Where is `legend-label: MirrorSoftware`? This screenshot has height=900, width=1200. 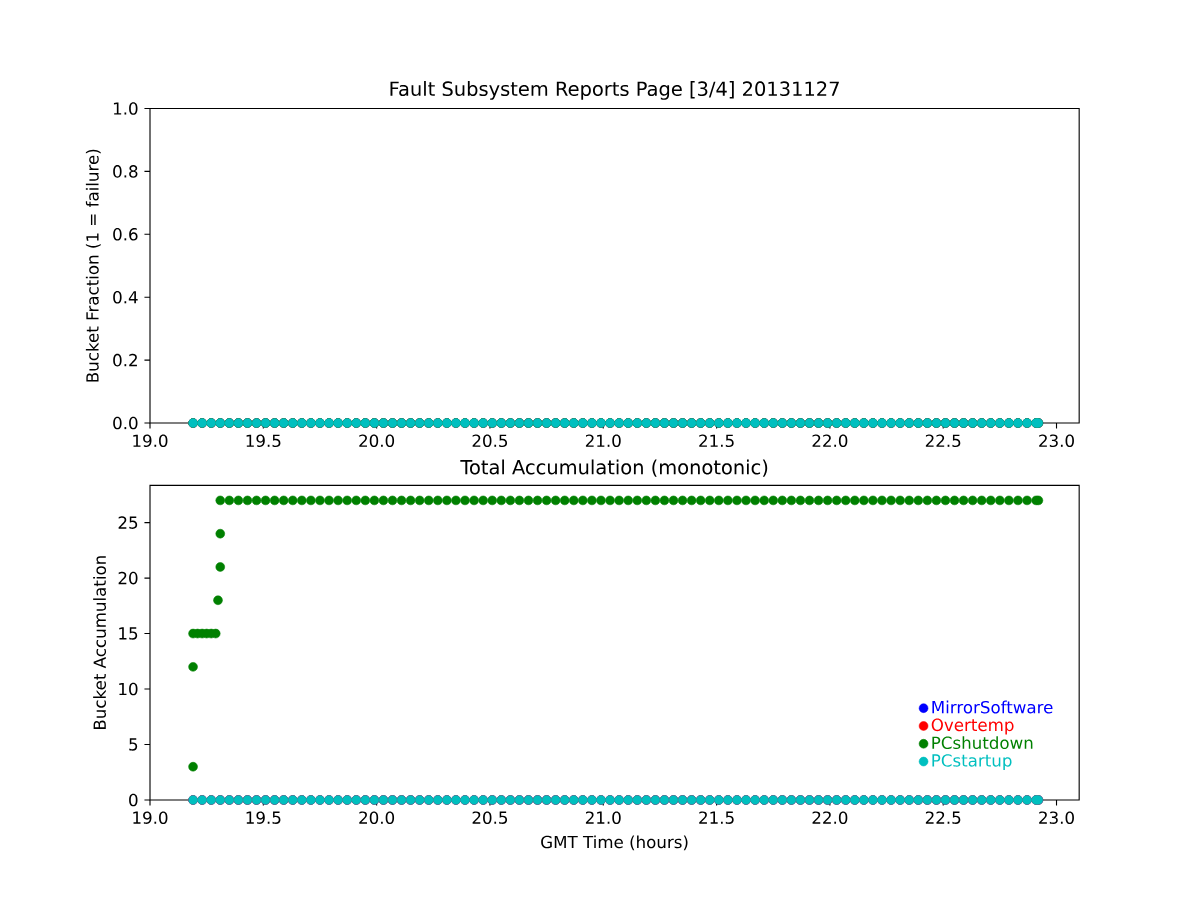 legend-label: MirrorSoftware is located at coordinates (992, 707).